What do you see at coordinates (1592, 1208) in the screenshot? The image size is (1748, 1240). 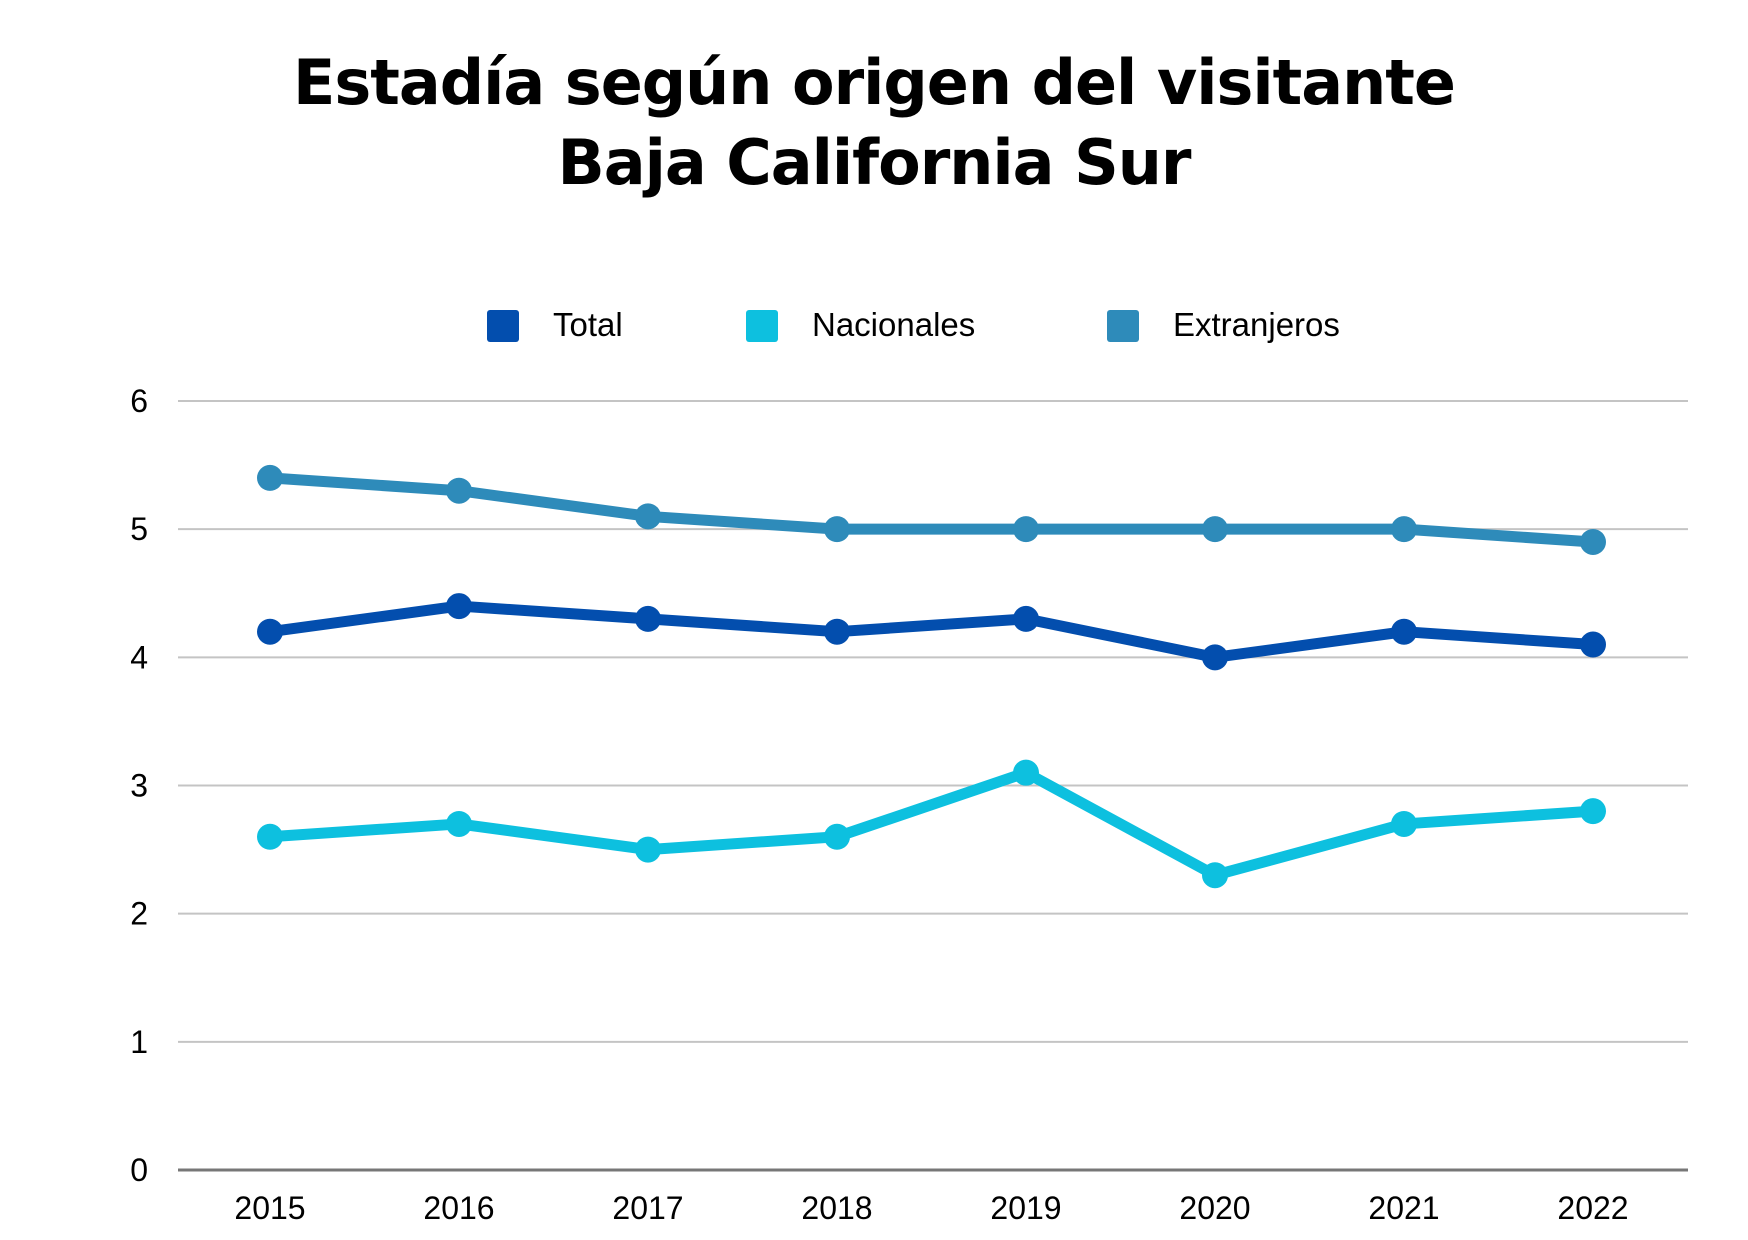 I see `x-tick-label: 2022` at bounding box center [1592, 1208].